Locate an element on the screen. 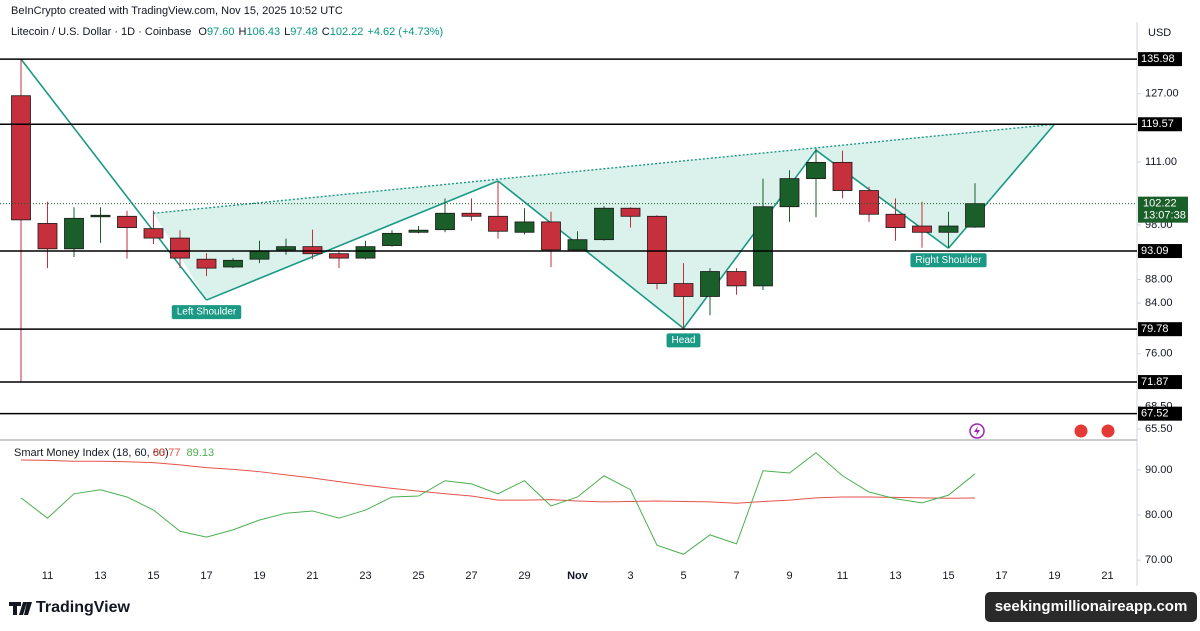 The width and height of the screenshot is (1200, 631). y-tick-label: 65.50 is located at coordinates (1159, 429).